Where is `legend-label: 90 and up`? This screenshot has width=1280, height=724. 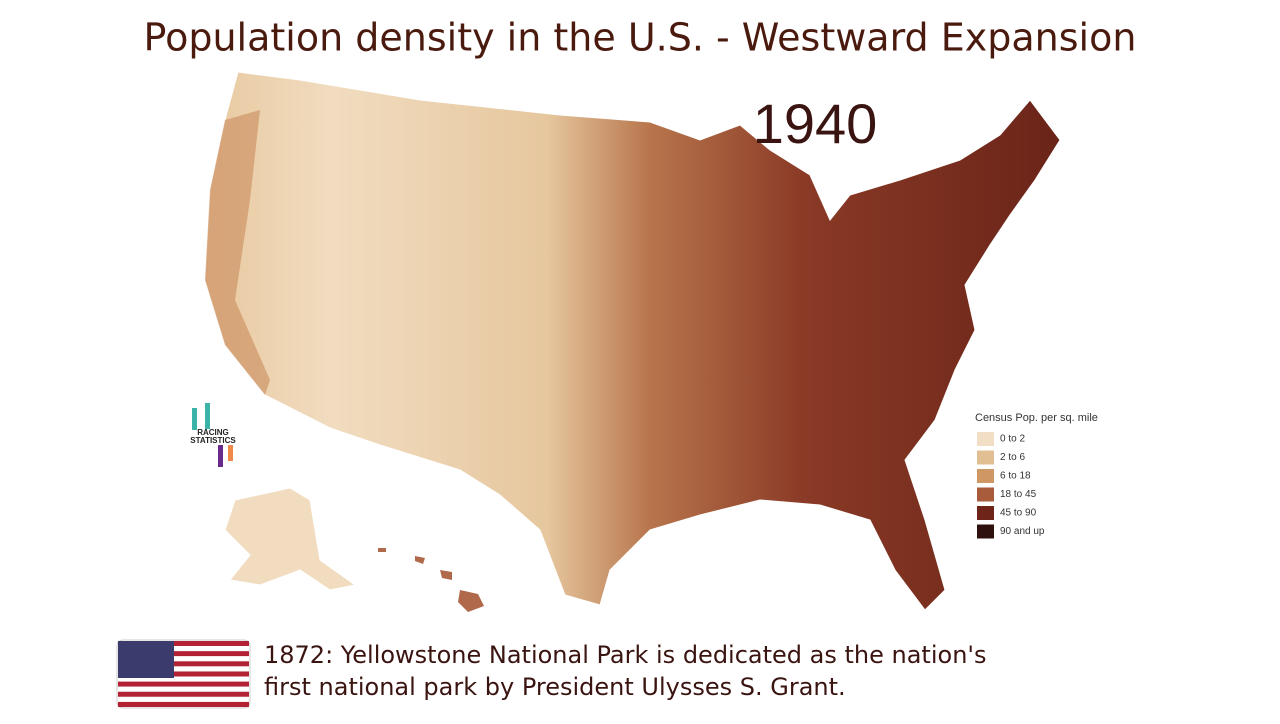
legend-label: 90 and up is located at coordinates (1022, 531).